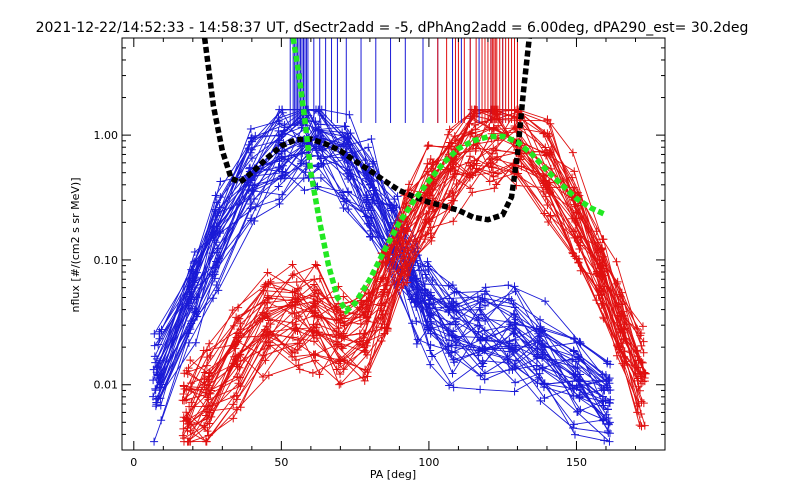 The height and width of the screenshot is (500, 800). Describe the element at coordinates (106, 385) in the screenshot. I see `y-tick-label: 0.01` at that location.